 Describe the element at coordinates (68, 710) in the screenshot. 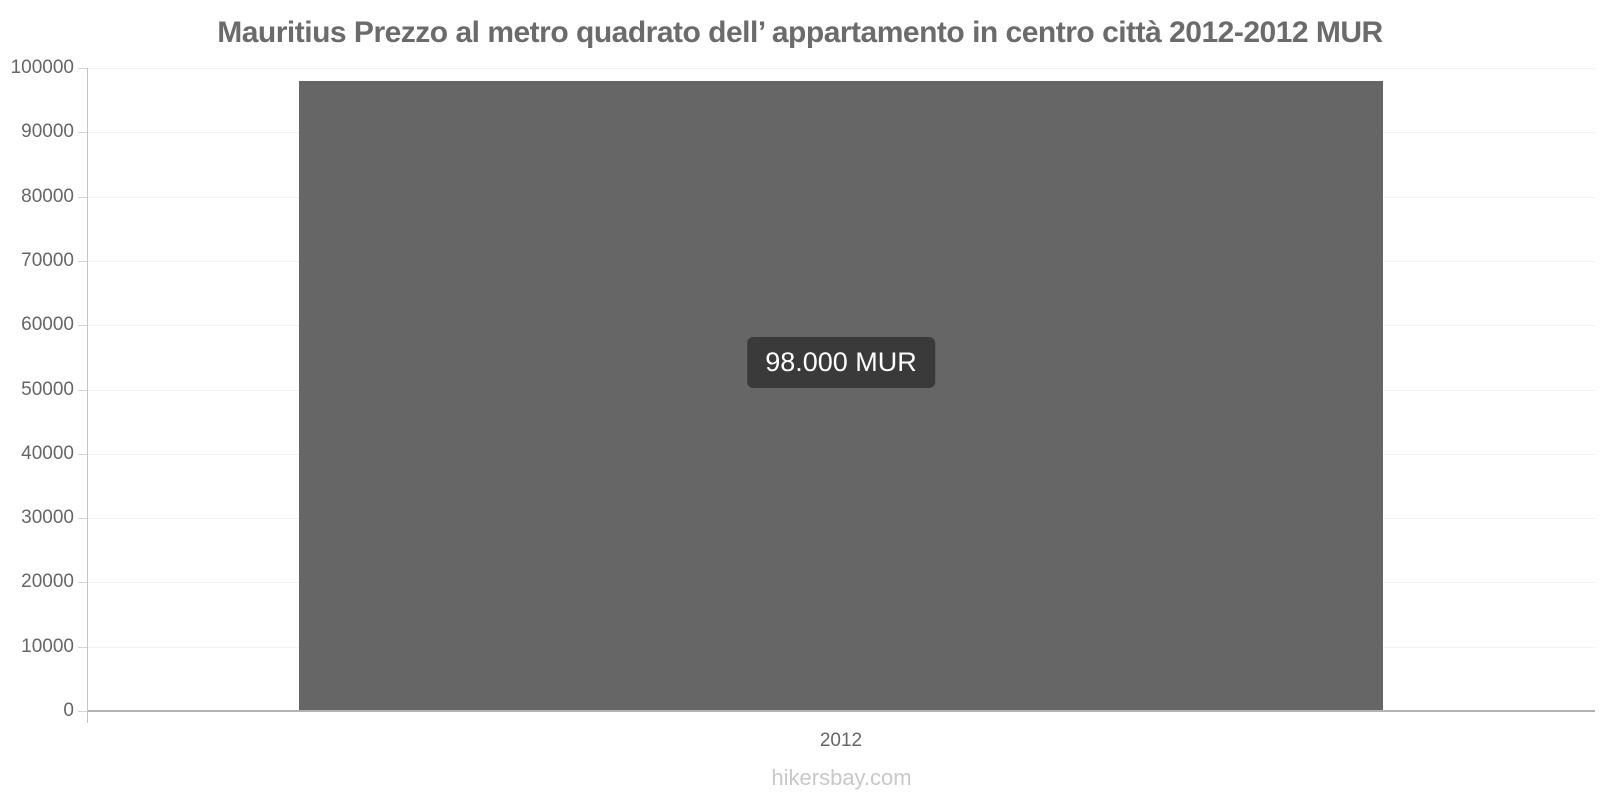

I see `y-axis-label: 0` at that location.